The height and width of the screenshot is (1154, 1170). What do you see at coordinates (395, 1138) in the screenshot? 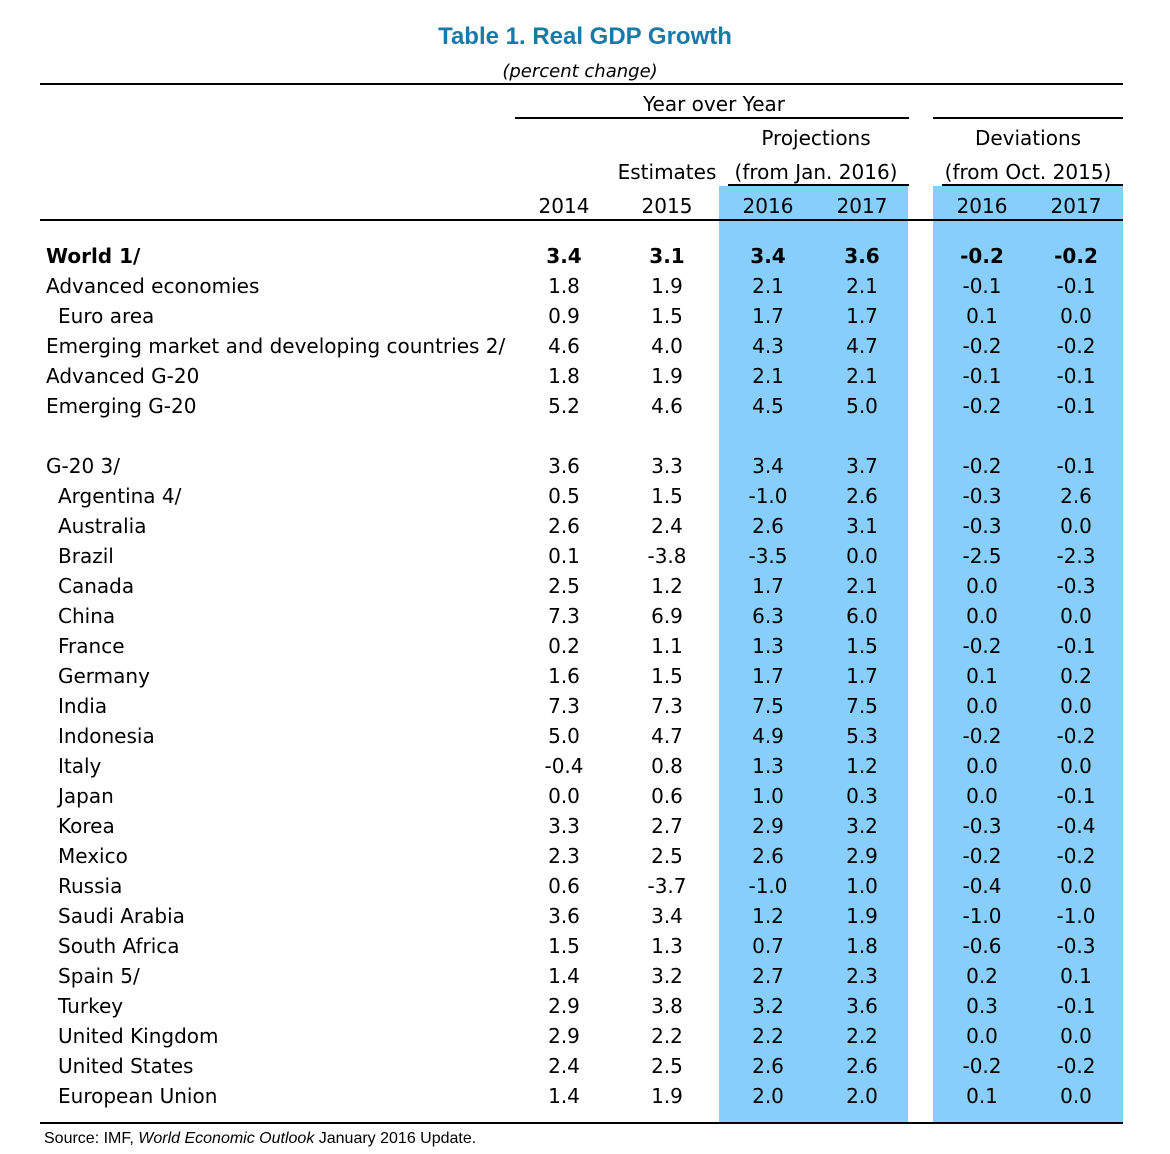
I see `source-suffix: January 2016 Update.` at bounding box center [395, 1138].